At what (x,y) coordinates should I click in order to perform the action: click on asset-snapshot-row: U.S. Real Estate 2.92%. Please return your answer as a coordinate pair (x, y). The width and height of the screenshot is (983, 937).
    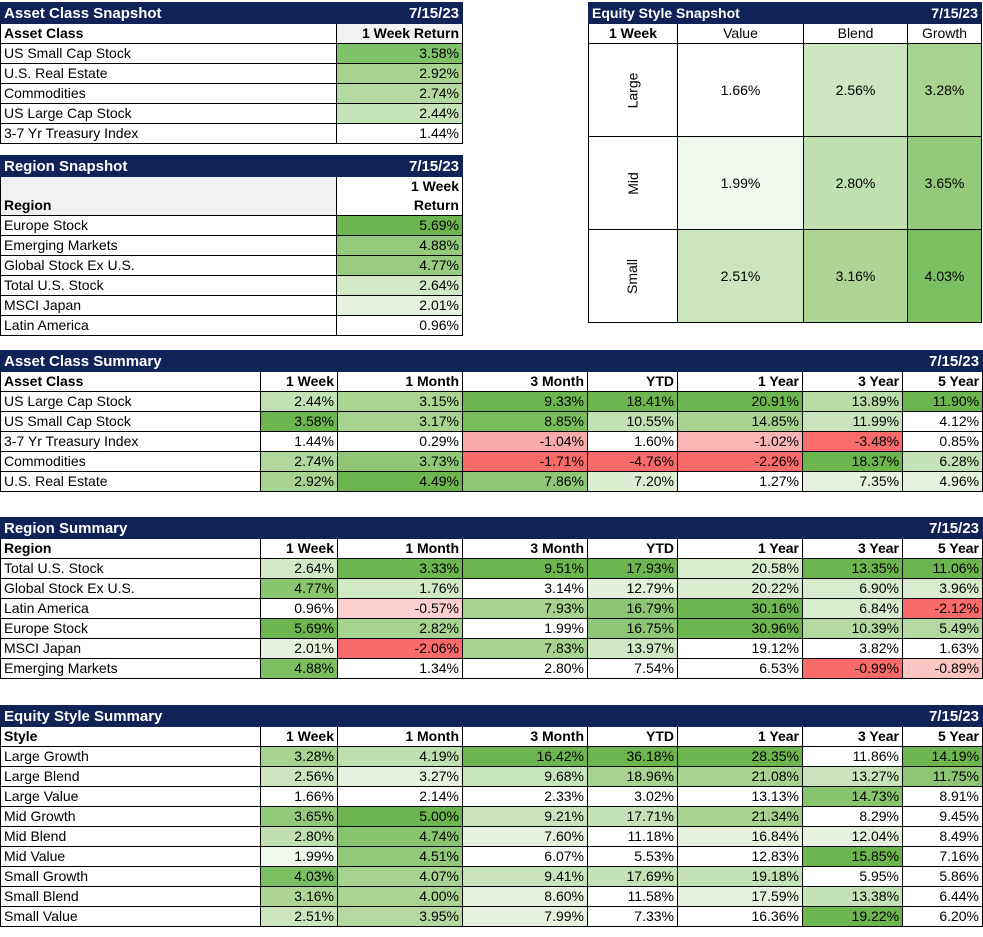
    Looking at the image, I should click on (231, 73).